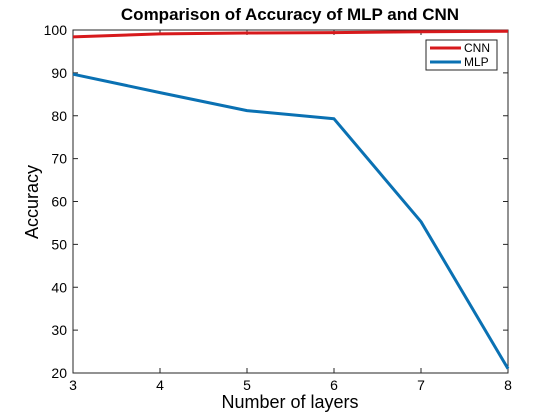 The height and width of the screenshot is (420, 560). Describe the element at coordinates (476, 62) in the screenshot. I see `legend-label-mlp: MLP` at that location.